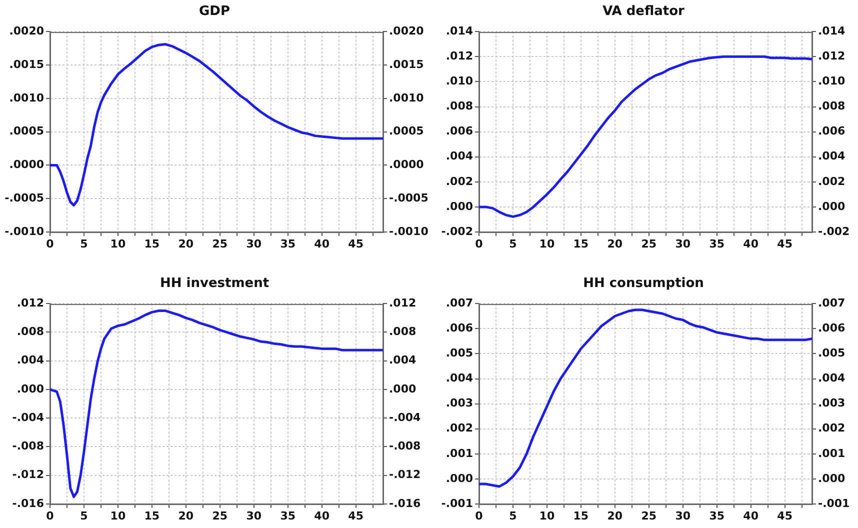  I want to click on y-tick-label: -.012, so click(28, 475).